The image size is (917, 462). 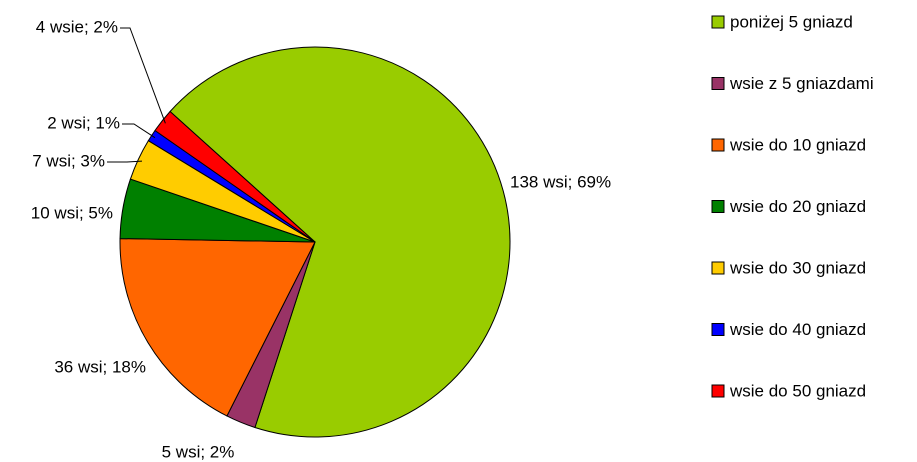 I want to click on legend-label: wsie z 5 gniazdami, so click(x=801, y=83).